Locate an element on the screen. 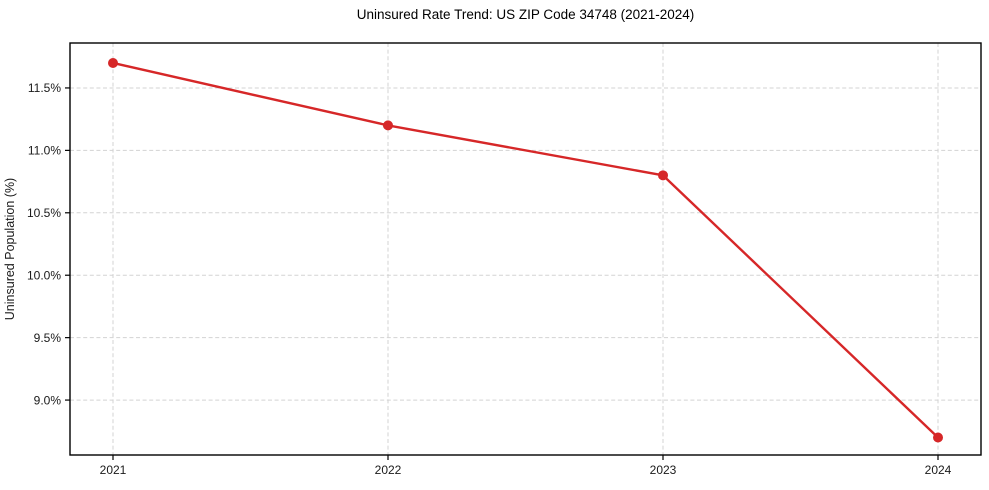 The height and width of the screenshot is (490, 989). x-tick-label: 2022 is located at coordinates (388, 470).